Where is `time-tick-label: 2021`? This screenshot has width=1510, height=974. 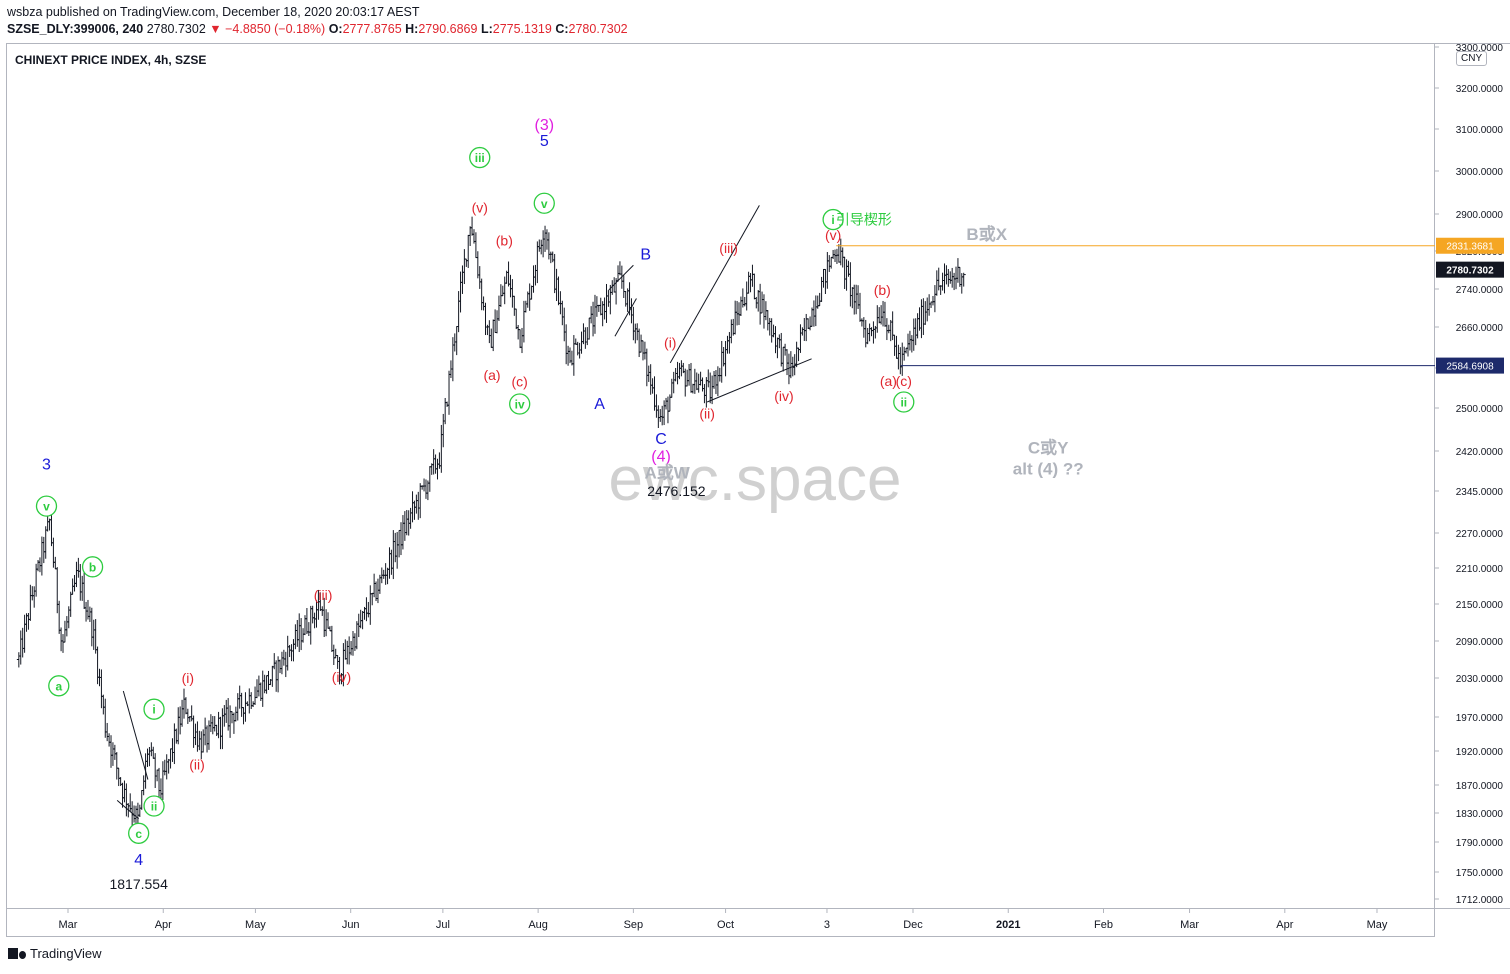
time-tick-label: 2021 is located at coordinates (1008, 925).